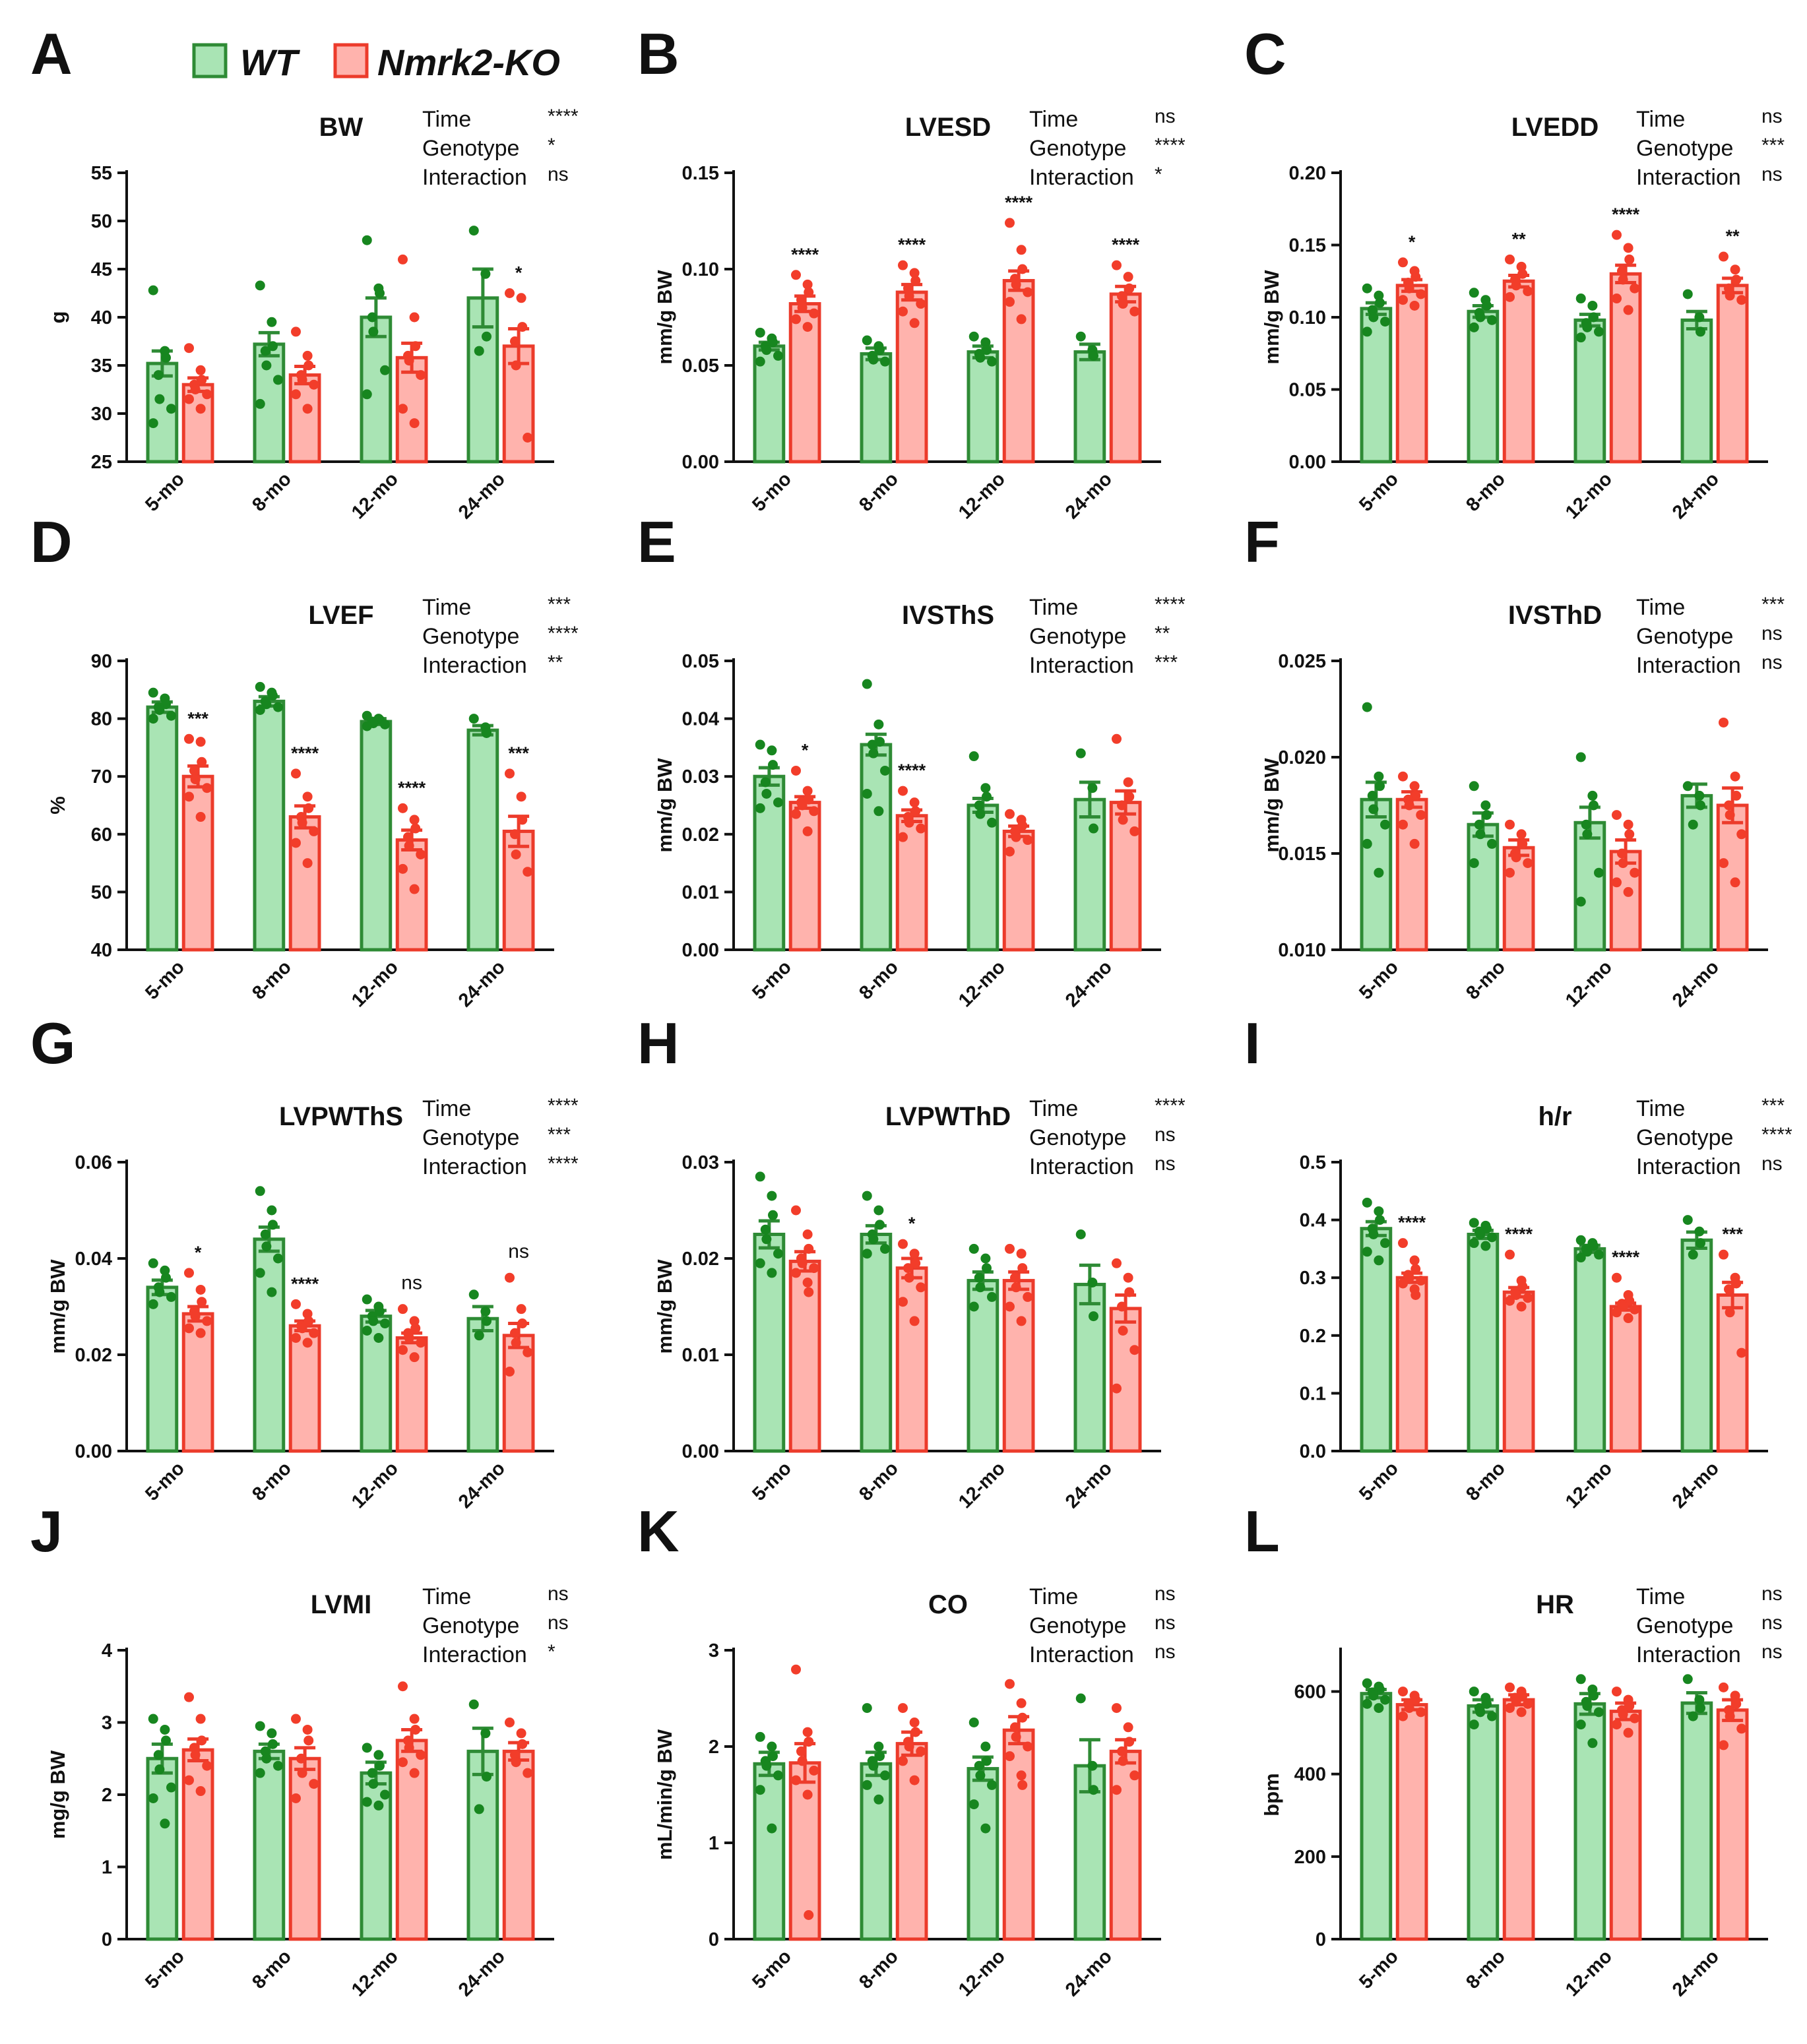  I want to click on x-tick-label: 5-mo, so click(772, 1969).